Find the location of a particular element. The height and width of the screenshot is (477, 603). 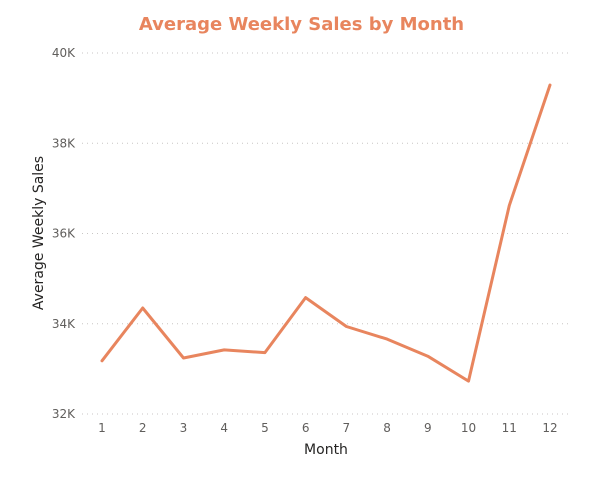

y-axis: 32K 34K 36K 38K 40K is located at coordinates (64, 233).